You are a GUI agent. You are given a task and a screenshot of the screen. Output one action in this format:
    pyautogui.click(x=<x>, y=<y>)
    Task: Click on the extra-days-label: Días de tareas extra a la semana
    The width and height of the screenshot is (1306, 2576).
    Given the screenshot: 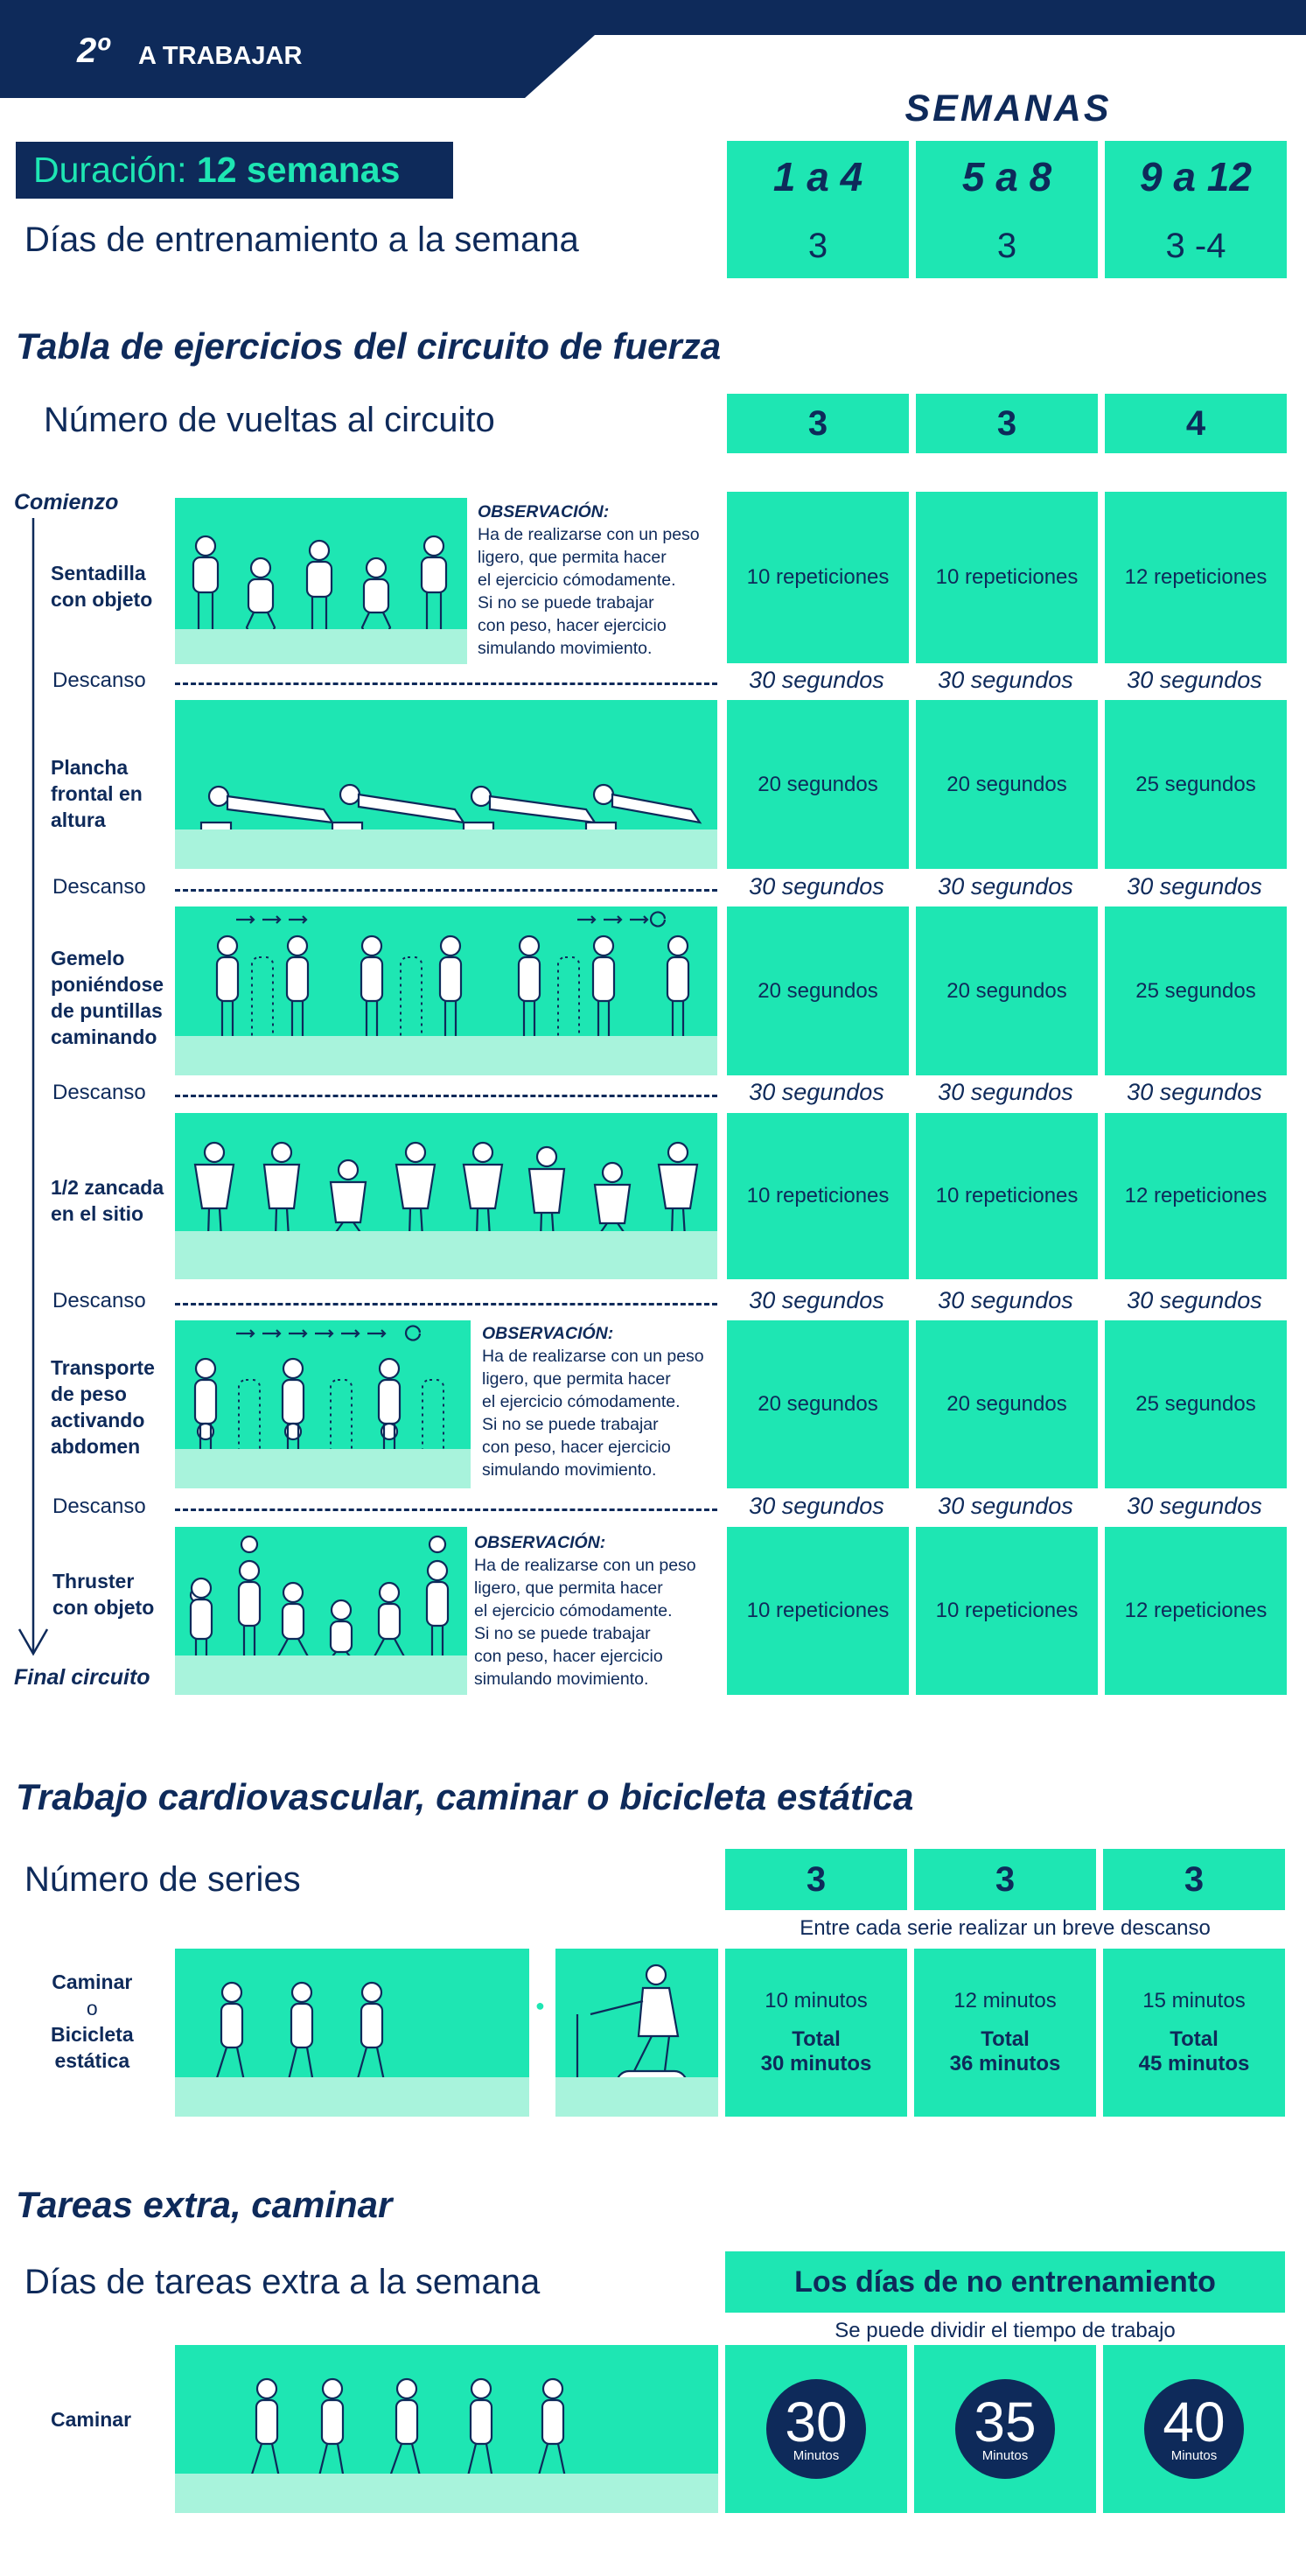 What is the action you would take?
    pyautogui.click(x=283, y=2282)
    